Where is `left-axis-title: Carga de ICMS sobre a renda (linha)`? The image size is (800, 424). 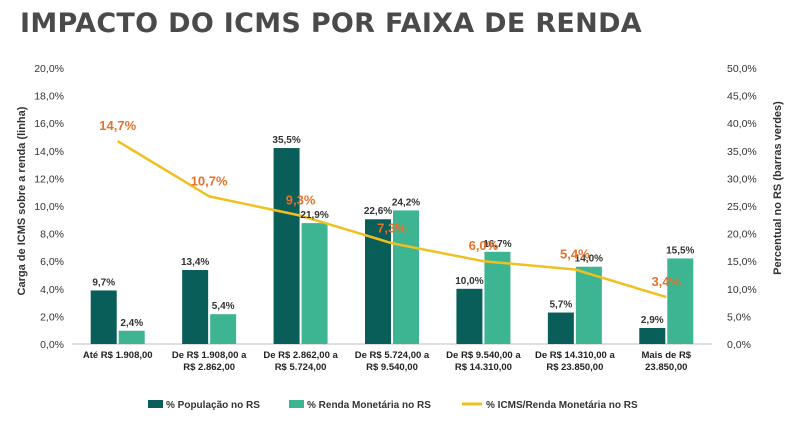 left-axis-title: Carga de ICMS sobre a renda (linha) is located at coordinates (22, 200).